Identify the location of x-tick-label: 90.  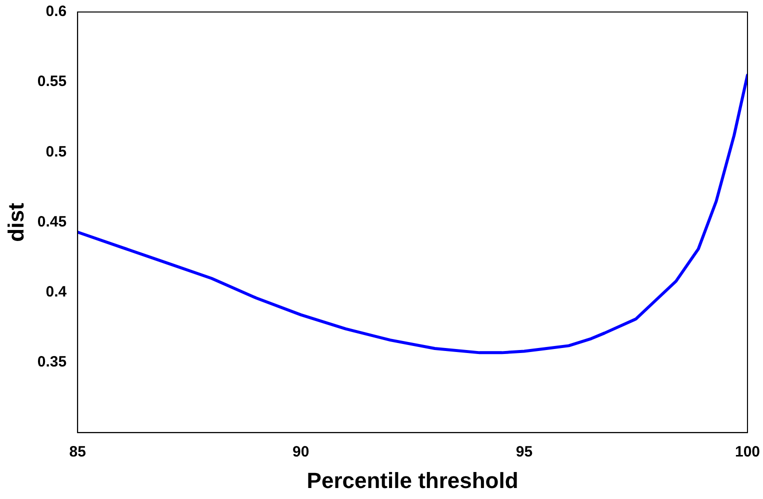
(301, 452).